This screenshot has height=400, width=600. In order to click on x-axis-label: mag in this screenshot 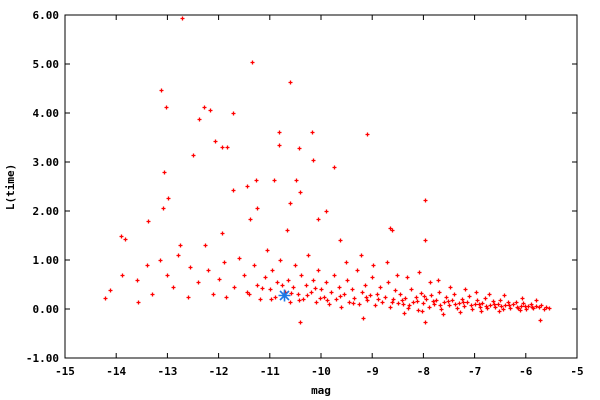, I will do `click(321, 390)`.